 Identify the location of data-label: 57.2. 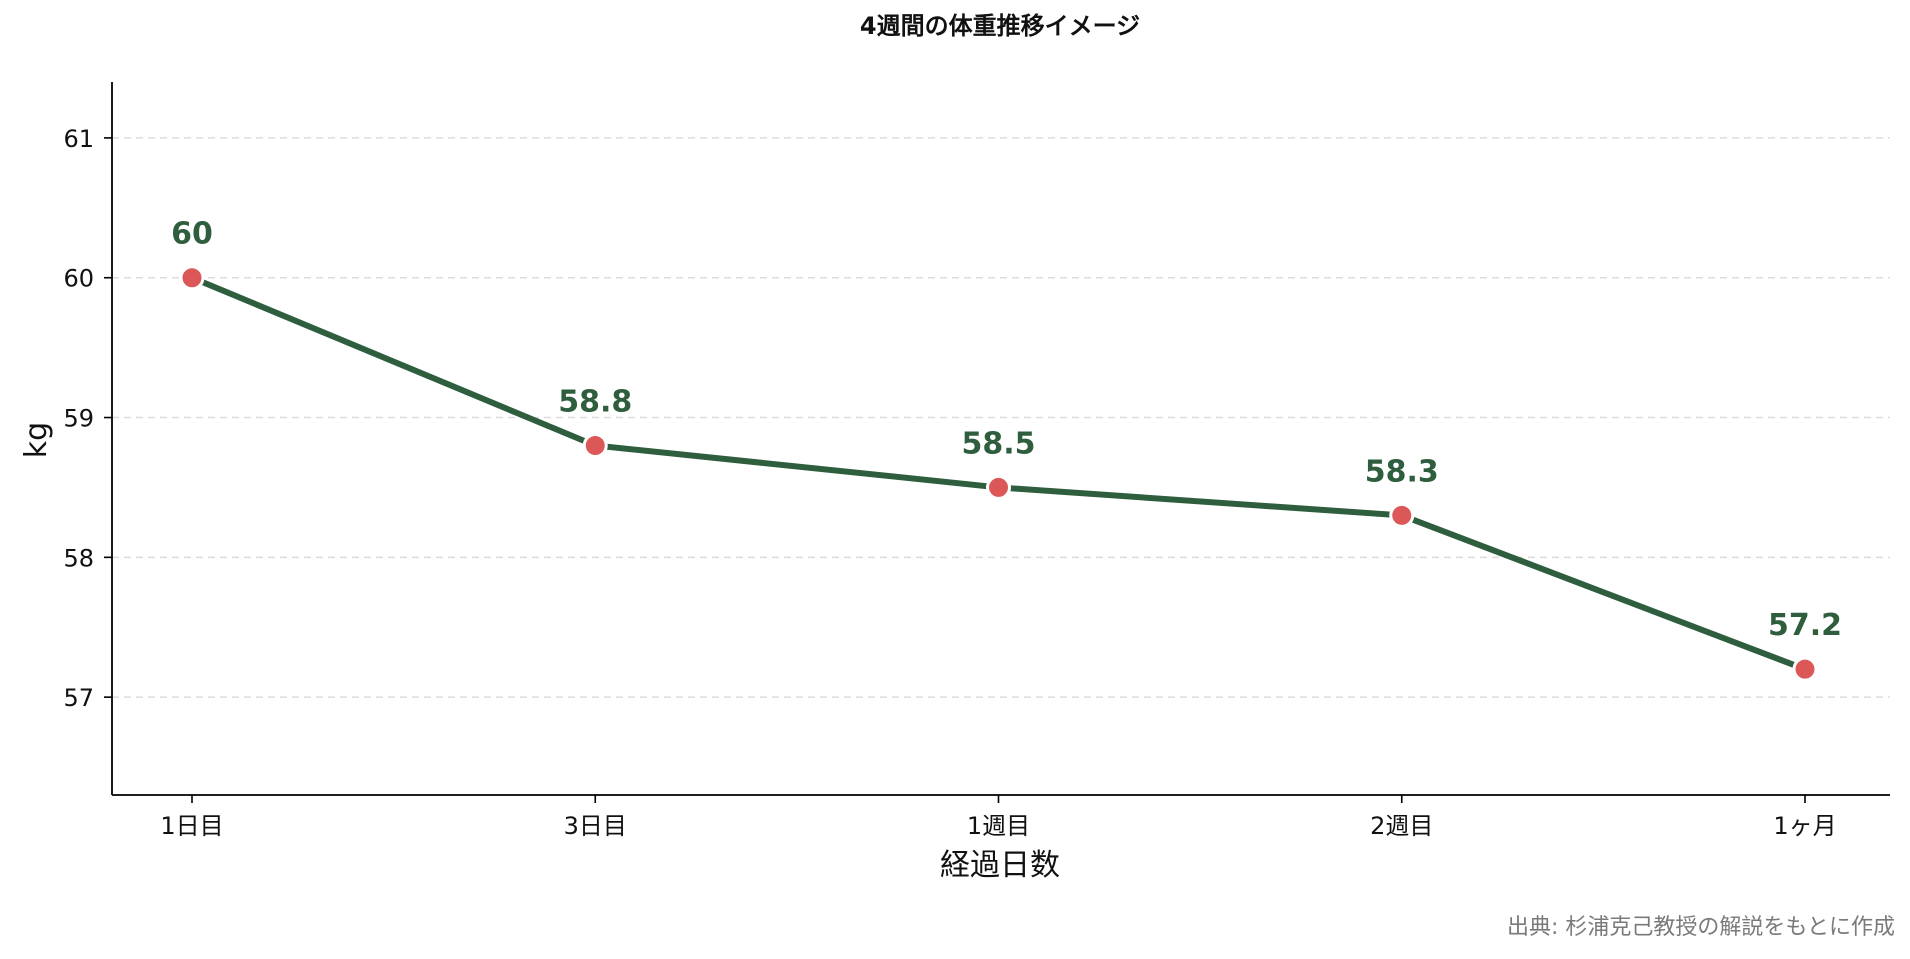
(1805, 625).